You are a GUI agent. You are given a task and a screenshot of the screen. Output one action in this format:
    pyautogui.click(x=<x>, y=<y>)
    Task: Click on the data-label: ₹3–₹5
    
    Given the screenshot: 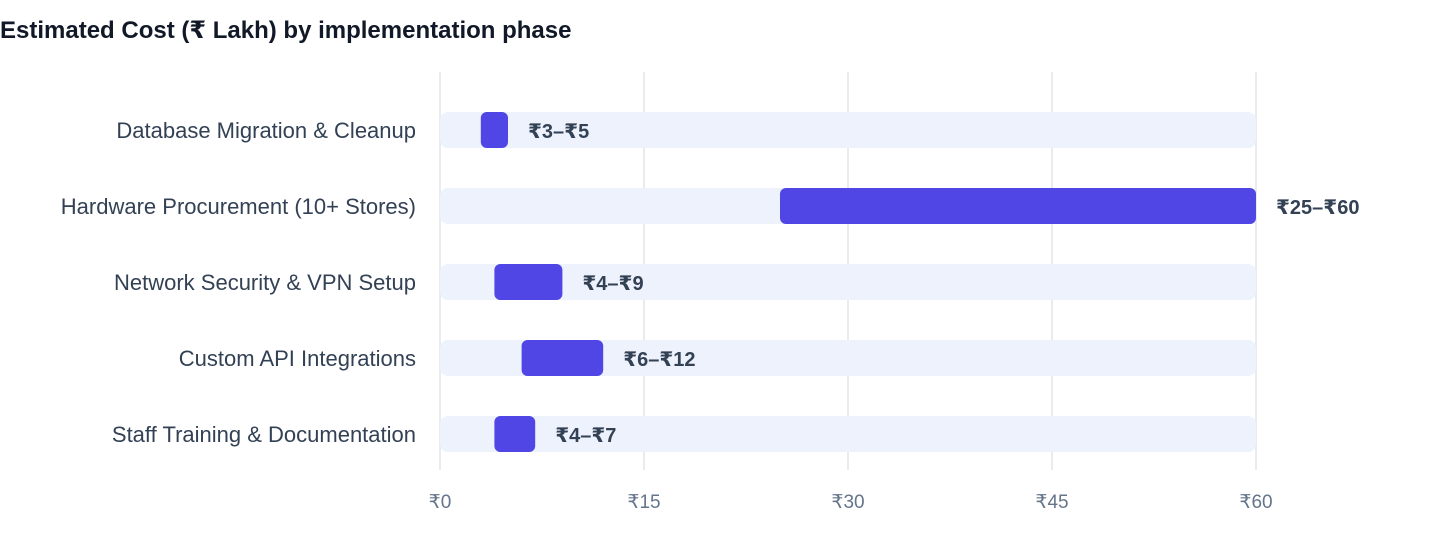 What is the action you would take?
    pyautogui.click(x=558, y=132)
    